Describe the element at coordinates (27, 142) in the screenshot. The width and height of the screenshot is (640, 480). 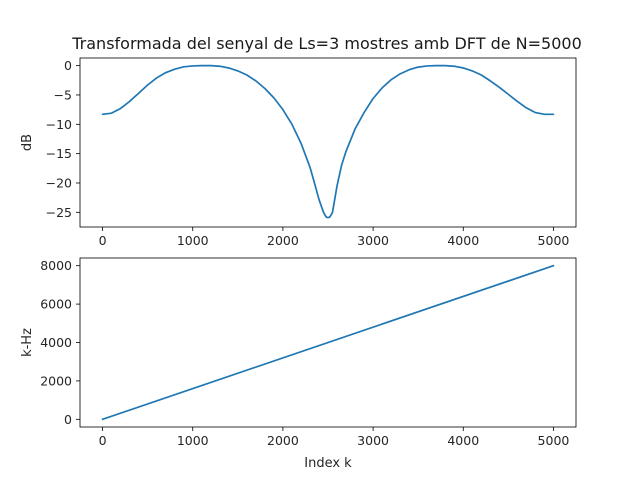
I see `y-axis-label: dB` at that location.